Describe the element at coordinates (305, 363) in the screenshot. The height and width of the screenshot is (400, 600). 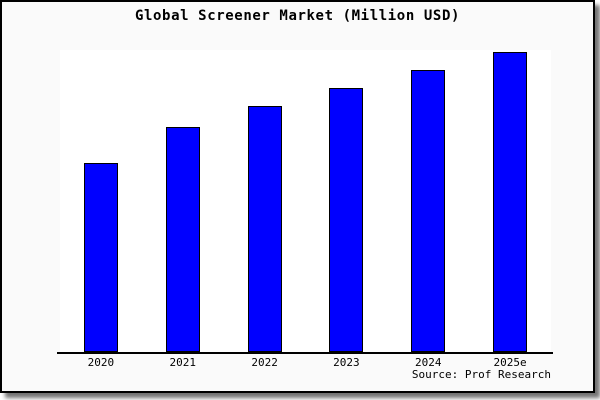
I see `x-axis-labels: 2020 2021 2022 2023 2024 2025e` at that location.